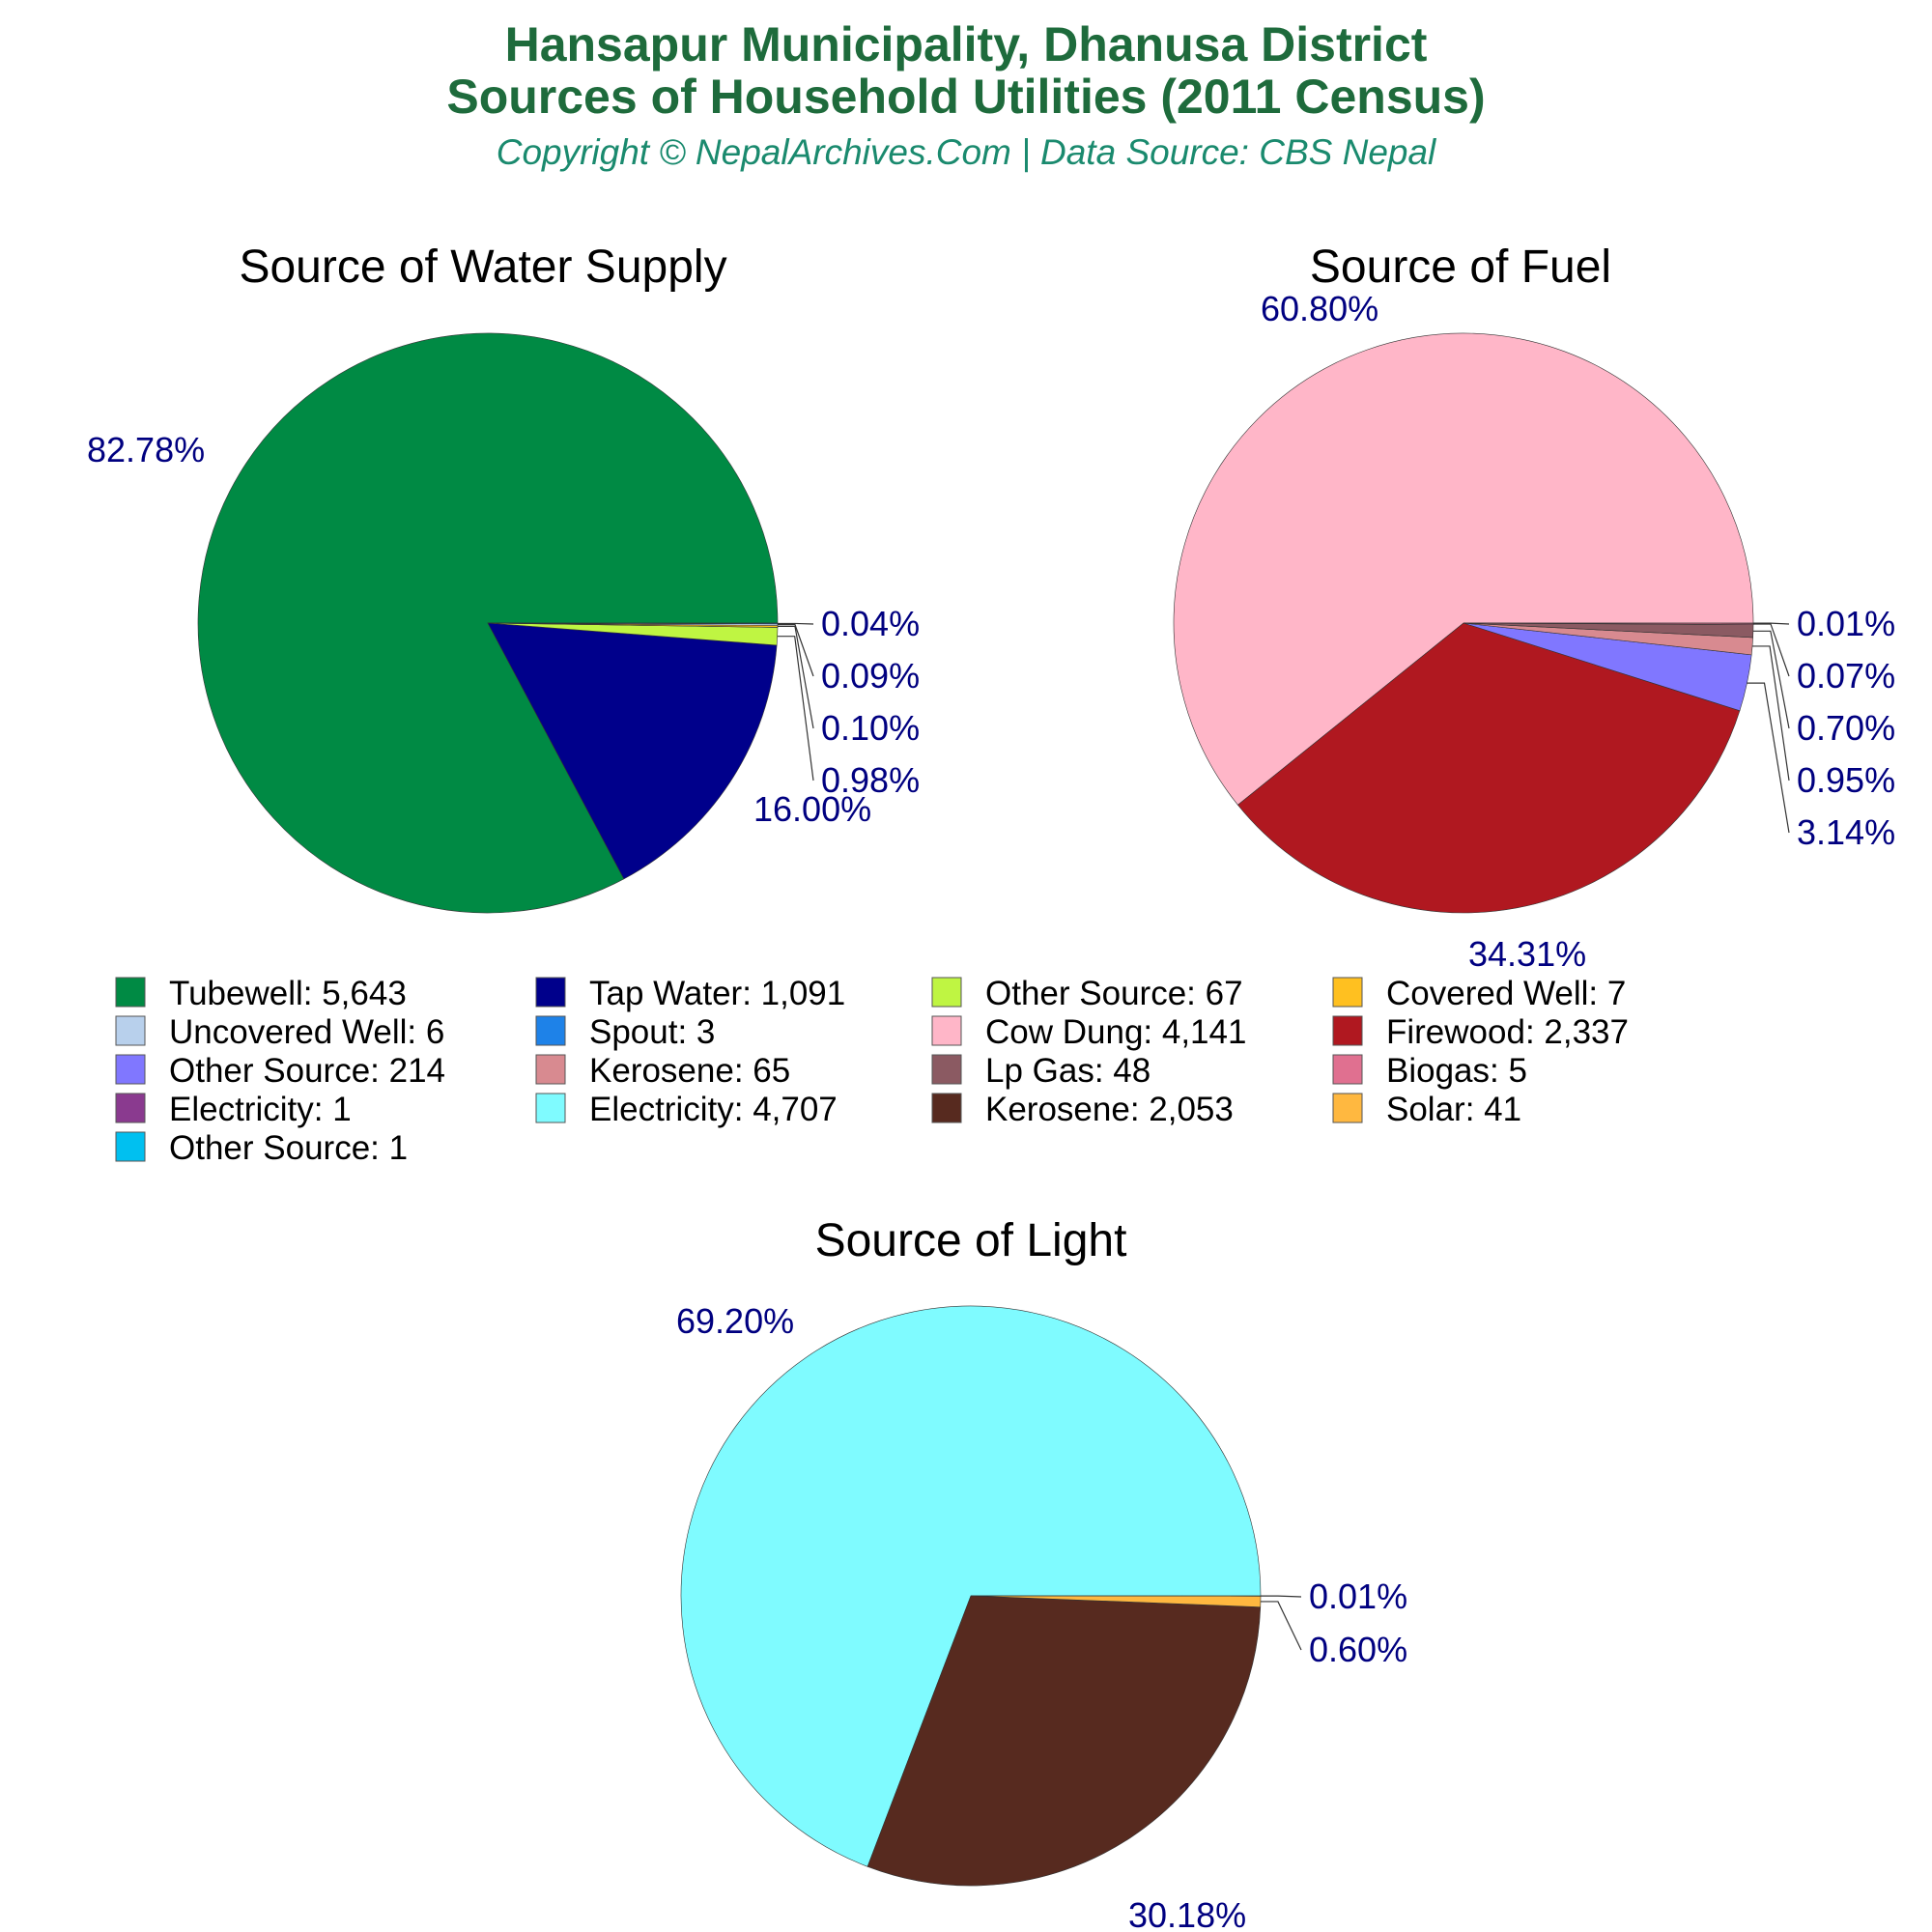  I want to click on legend-item: Firewood: 2,337, so click(1480, 1032).